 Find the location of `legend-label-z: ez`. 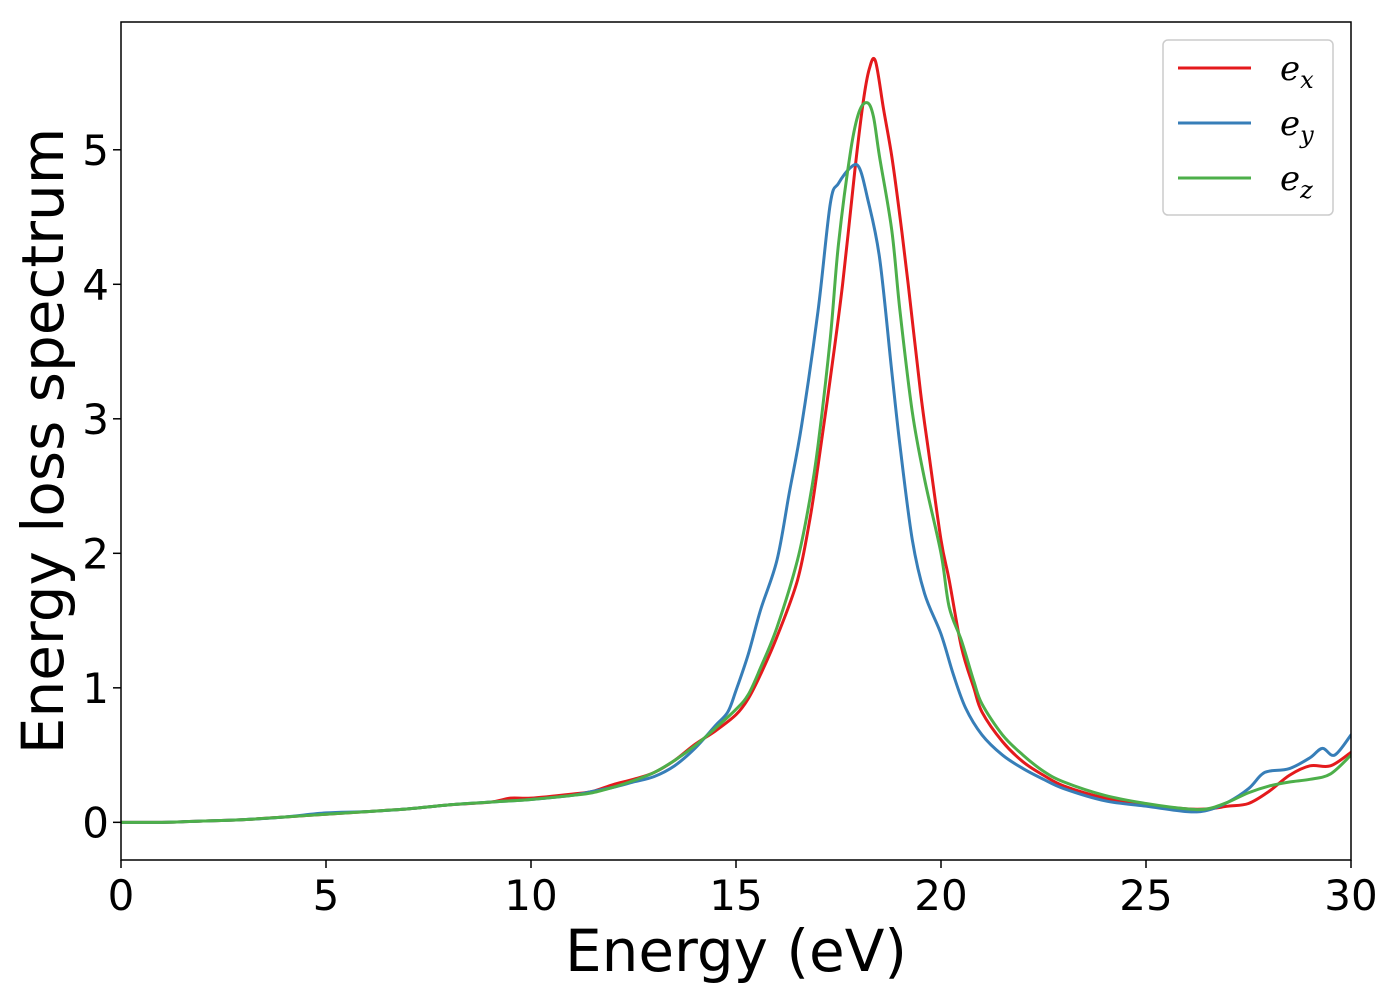

legend-label-z: ez is located at coordinates (1296, 181).